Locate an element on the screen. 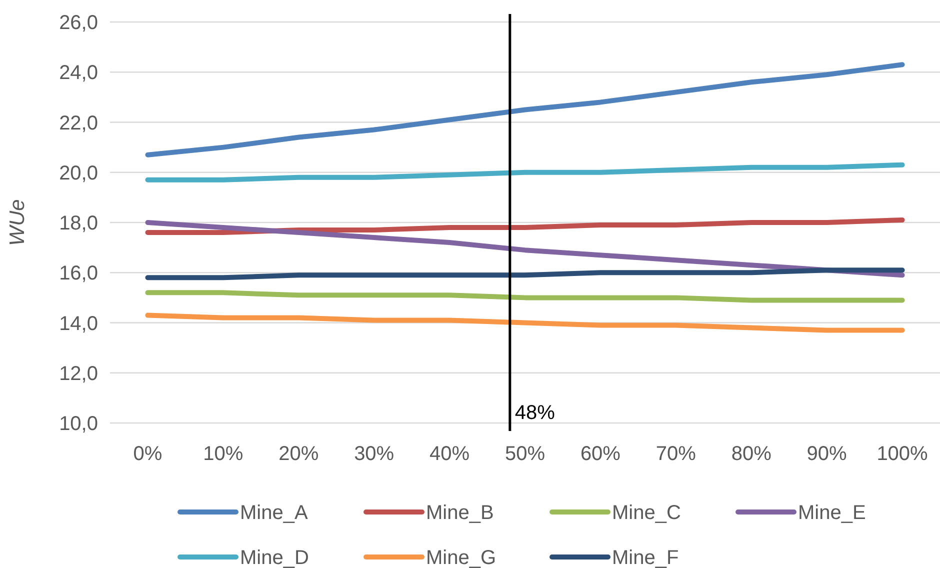 The height and width of the screenshot is (568, 940). ref-line-label: 48% is located at coordinates (535, 413).